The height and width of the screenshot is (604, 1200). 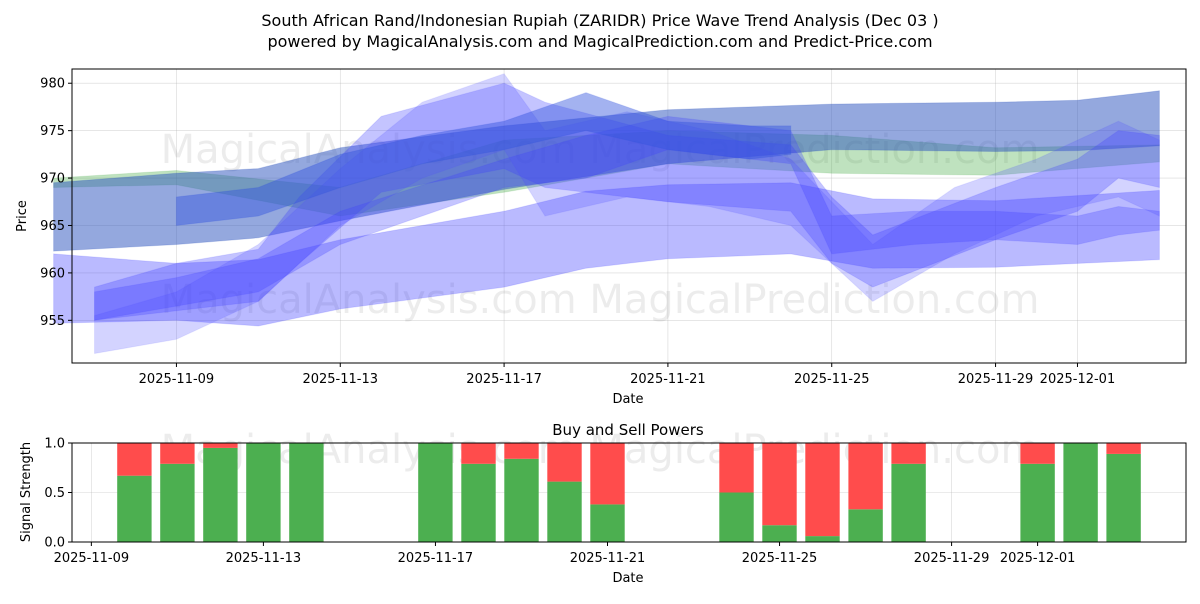 What do you see at coordinates (668, 379) in the screenshot?
I see `main-x-tick-label: 2025-11-21` at bounding box center [668, 379].